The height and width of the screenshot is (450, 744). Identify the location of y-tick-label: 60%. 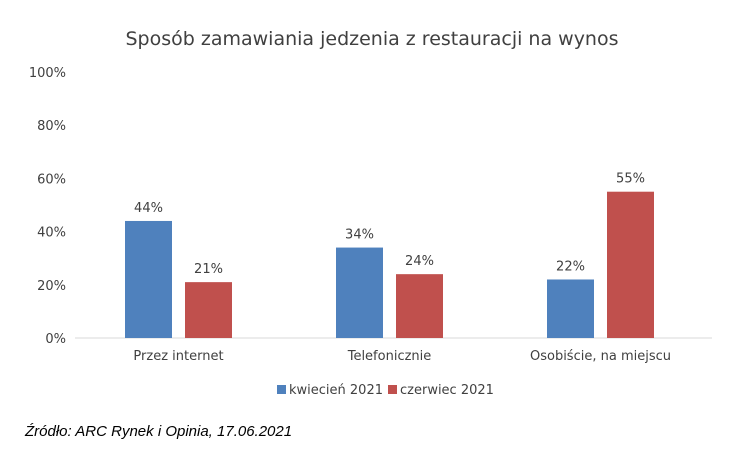
(51, 179).